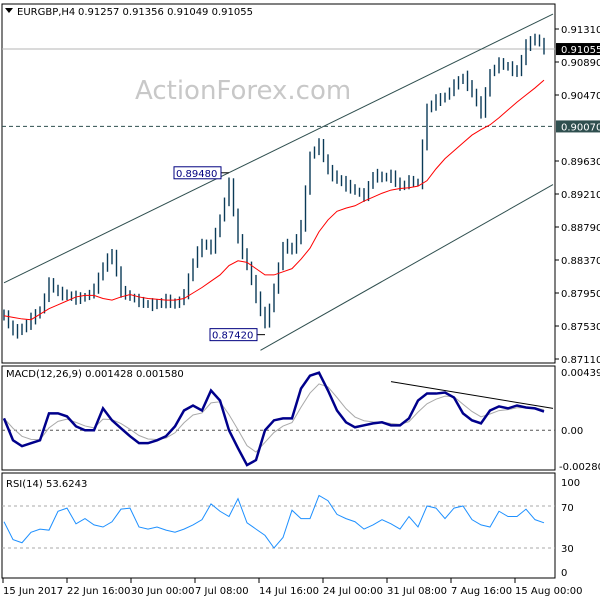 The width and height of the screenshot is (600, 604). I want to click on rsi-tick-label: 70, so click(567, 508).